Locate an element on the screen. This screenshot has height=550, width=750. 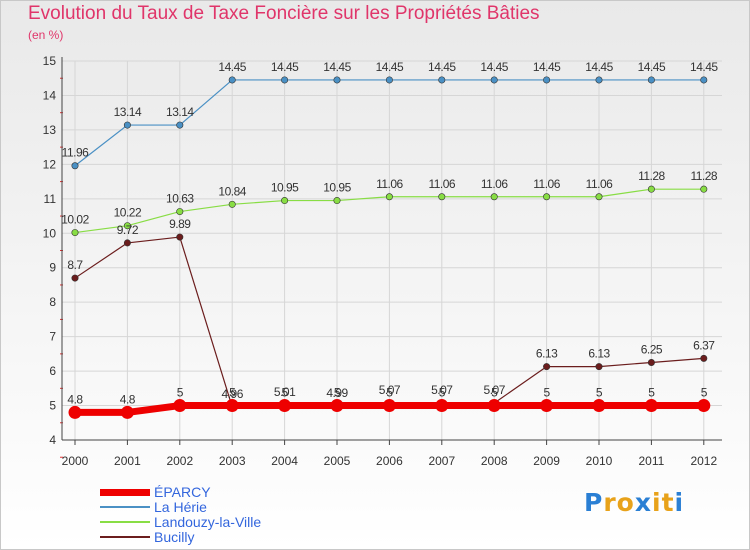
data-label-bucilly: 6.13 is located at coordinates (599, 354).